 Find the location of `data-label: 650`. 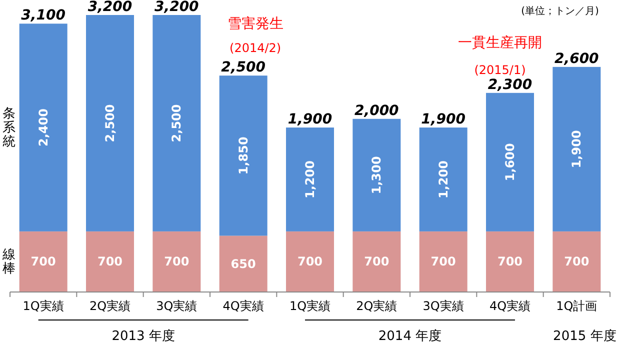

data-label: 650 is located at coordinates (243, 263).